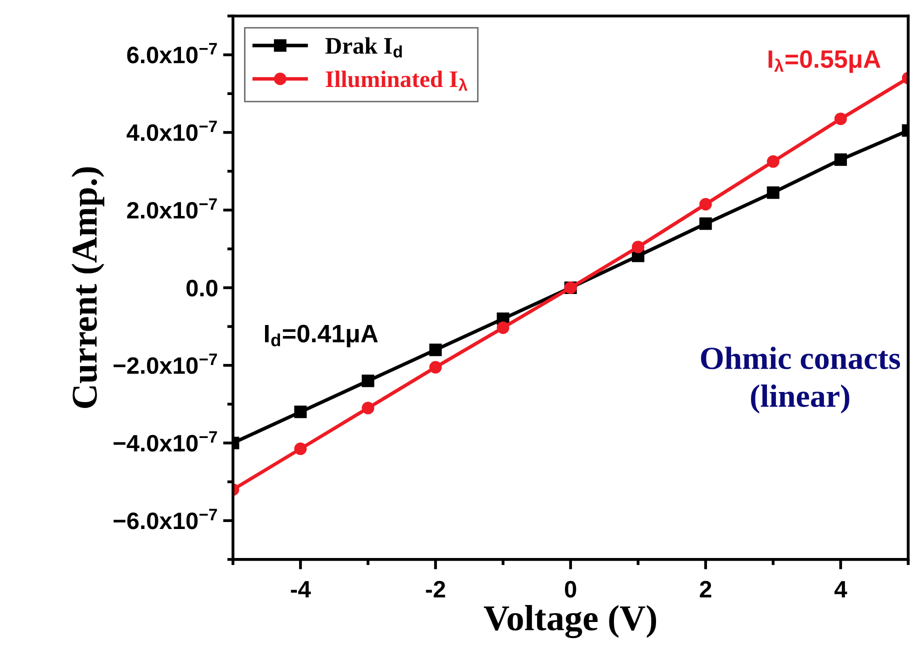 This screenshot has width=910, height=666. What do you see at coordinates (172, 208) in the screenshot?
I see `y-tick-label: 2.0x10$^{−7}$` at bounding box center [172, 208].